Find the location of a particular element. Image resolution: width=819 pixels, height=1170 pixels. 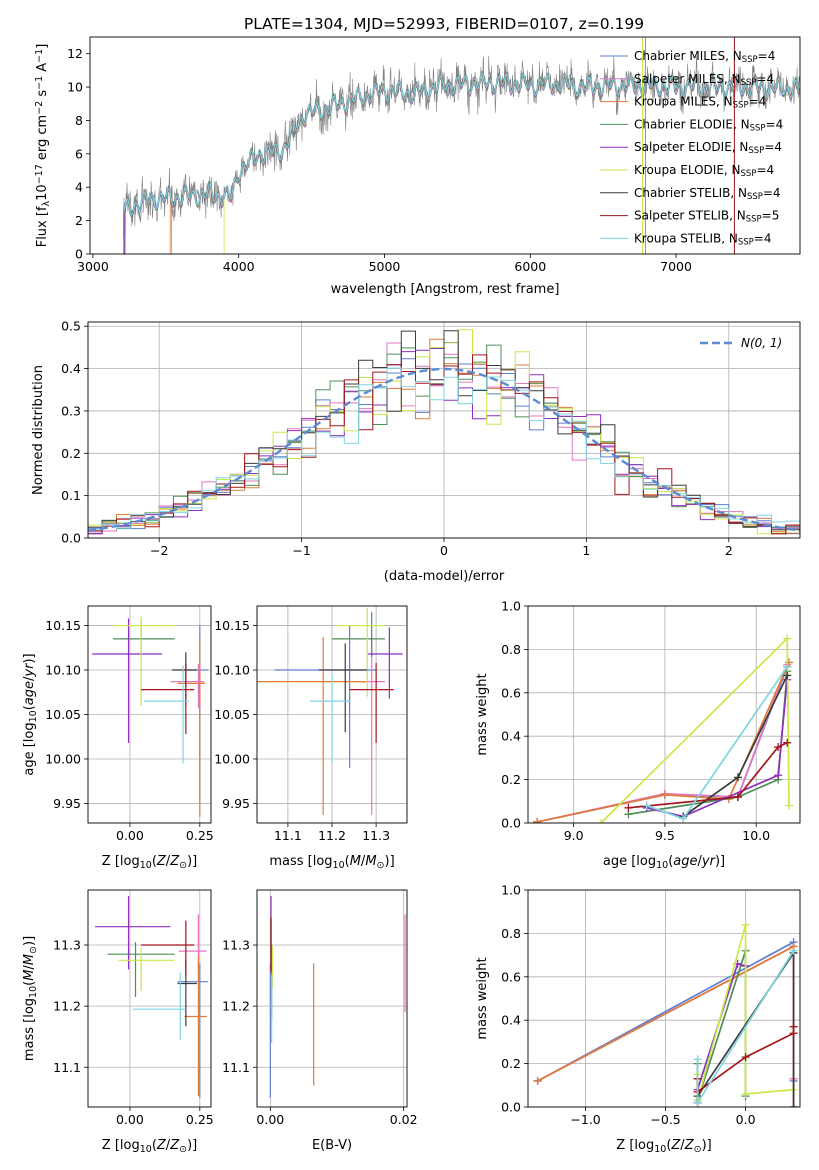

y-tick-label: 6 is located at coordinates (79, 153).